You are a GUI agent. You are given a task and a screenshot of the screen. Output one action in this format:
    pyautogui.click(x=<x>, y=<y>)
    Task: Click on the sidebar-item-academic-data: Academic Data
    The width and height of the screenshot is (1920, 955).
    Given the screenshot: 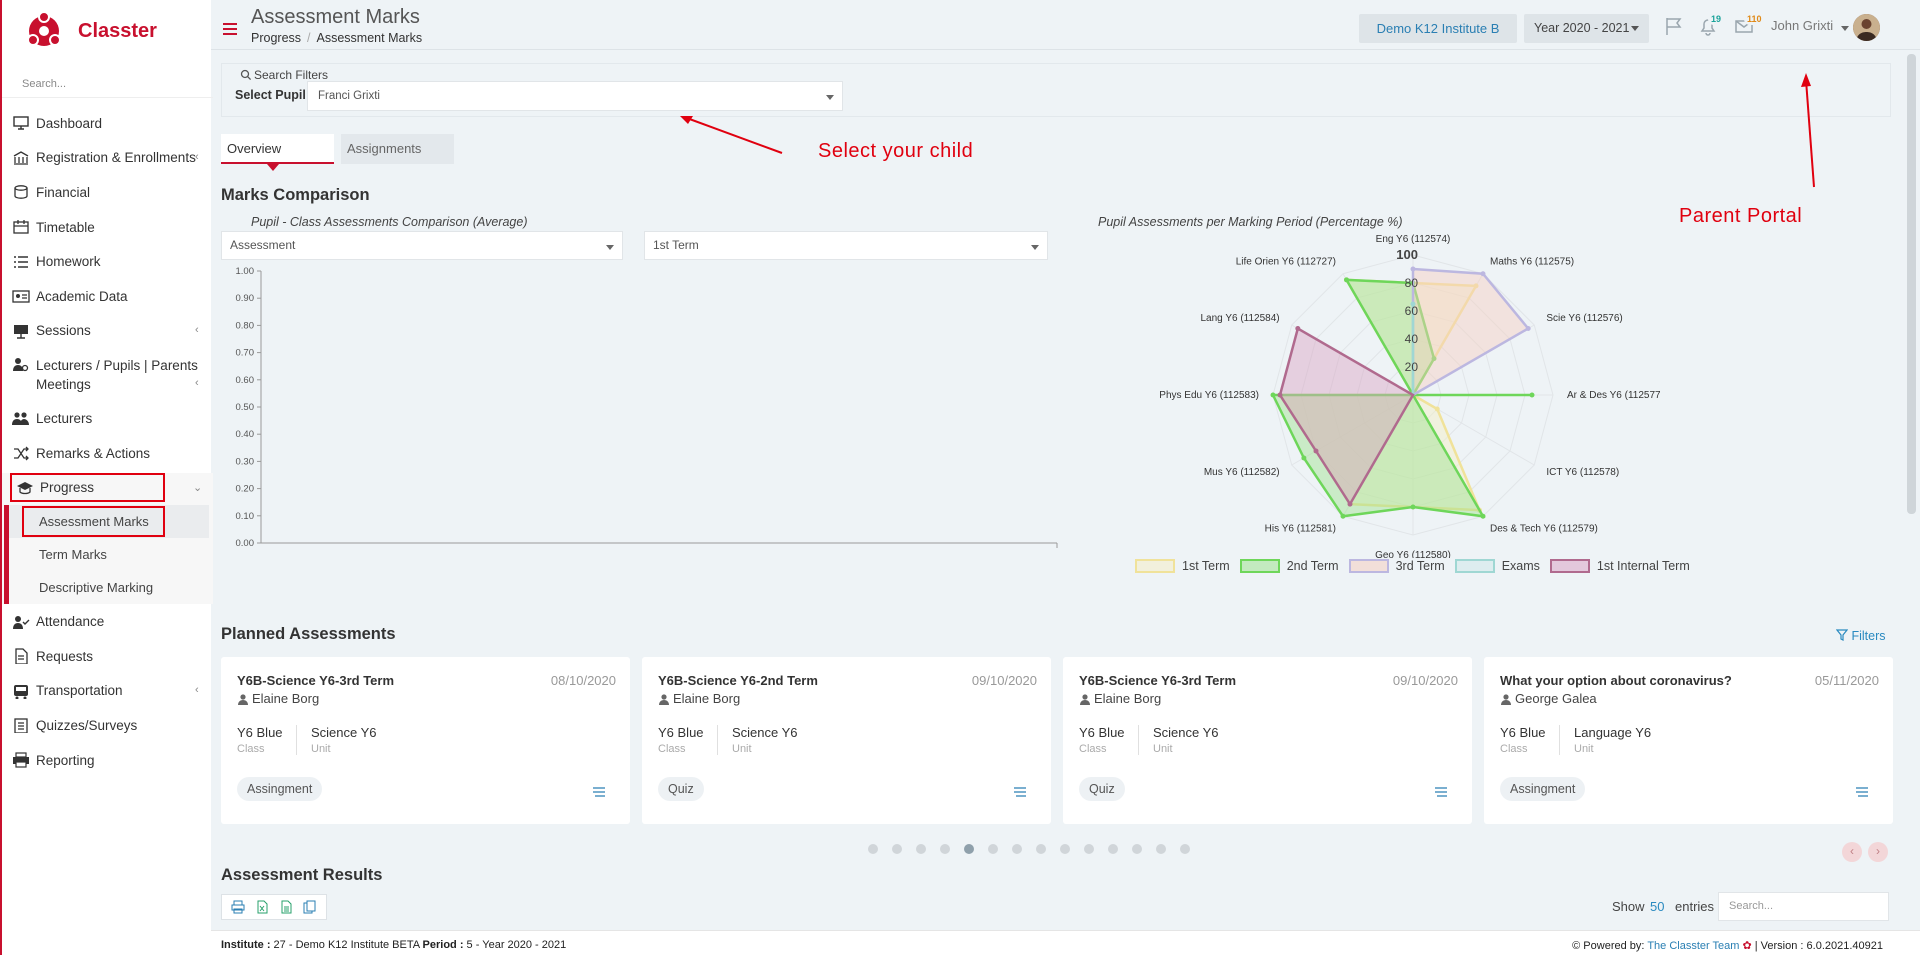 What is the action you would take?
    pyautogui.click(x=107, y=296)
    